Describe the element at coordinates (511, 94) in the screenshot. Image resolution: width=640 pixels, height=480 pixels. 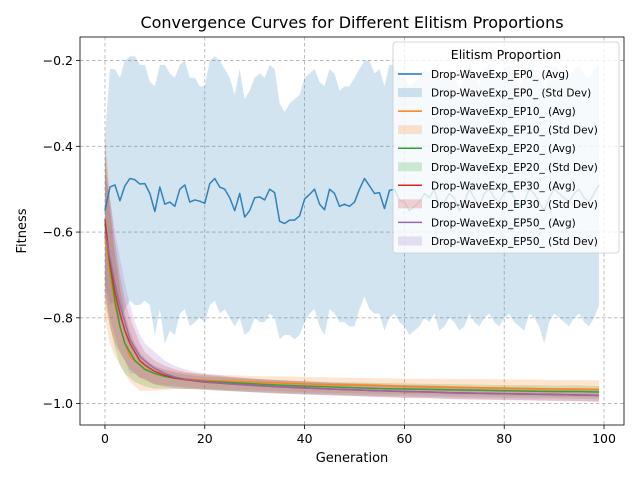
I see `legend-std-label: Drop-WaveExp_EP0_ (Std Dev)` at that location.